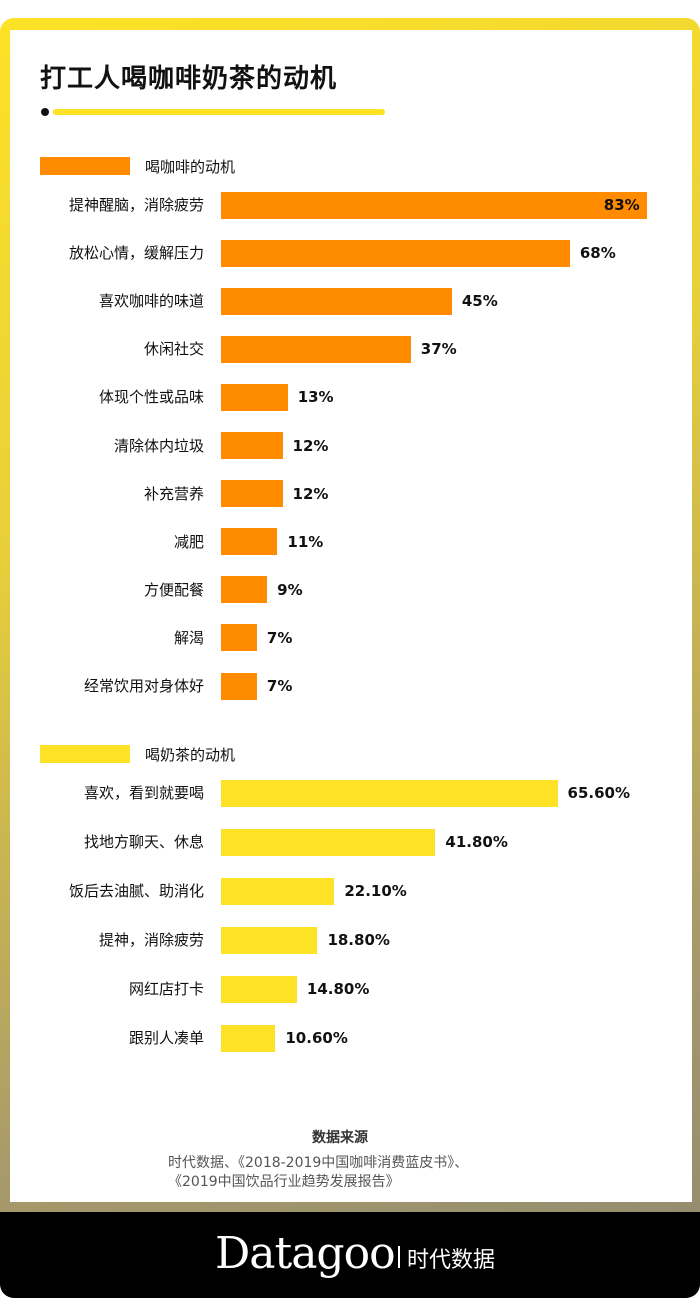  What do you see at coordinates (173, 589) in the screenshot?
I see `category-label: 方便配餐` at bounding box center [173, 589].